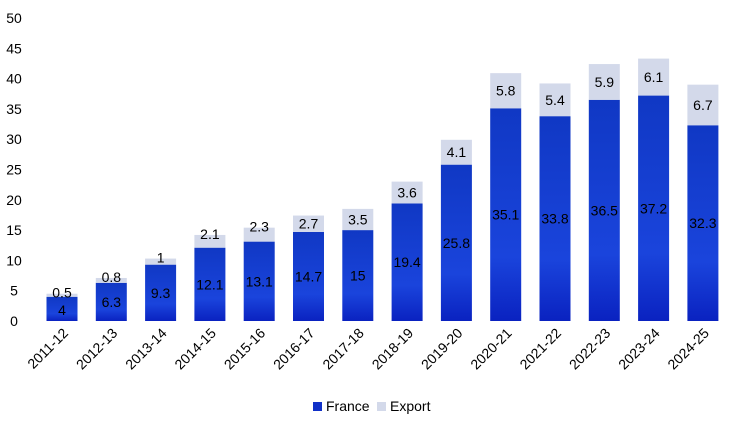  What do you see at coordinates (442, 349) in the screenshot?
I see `x-tick-label: 2019-20` at bounding box center [442, 349].